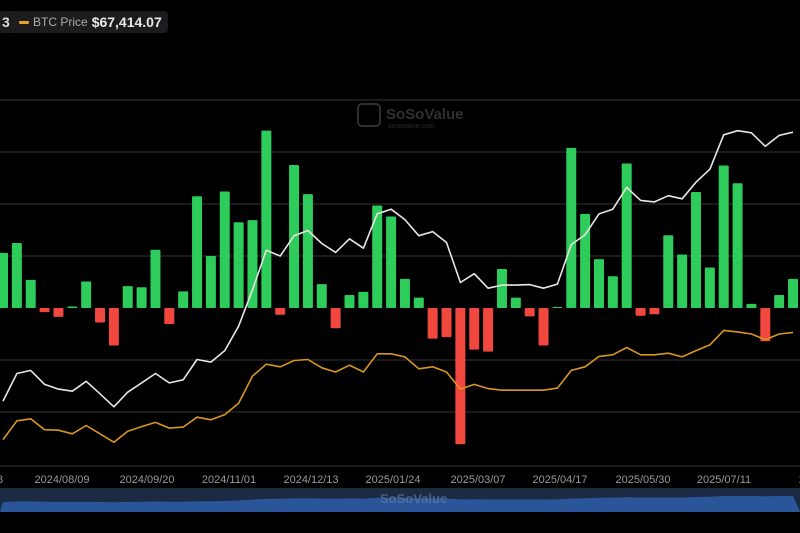 The height and width of the screenshot is (533, 800). Describe the element at coordinates (61, 480) in the screenshot. I see `x-tick-label: 2024/08/09` at that location.